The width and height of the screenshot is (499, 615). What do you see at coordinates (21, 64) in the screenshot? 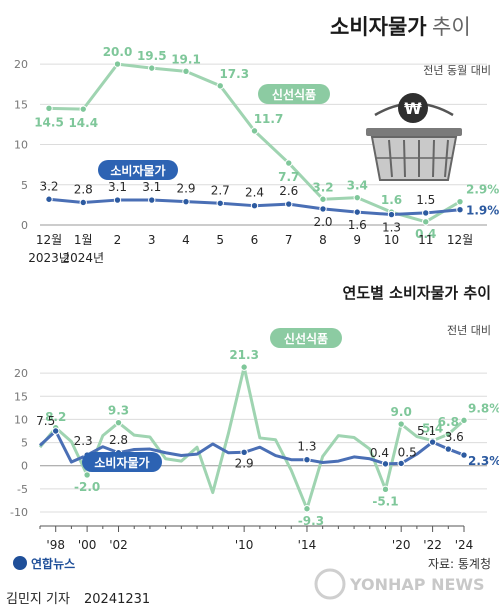
I see `top-y-tick-label: 20` at bounding box center [21, 64].